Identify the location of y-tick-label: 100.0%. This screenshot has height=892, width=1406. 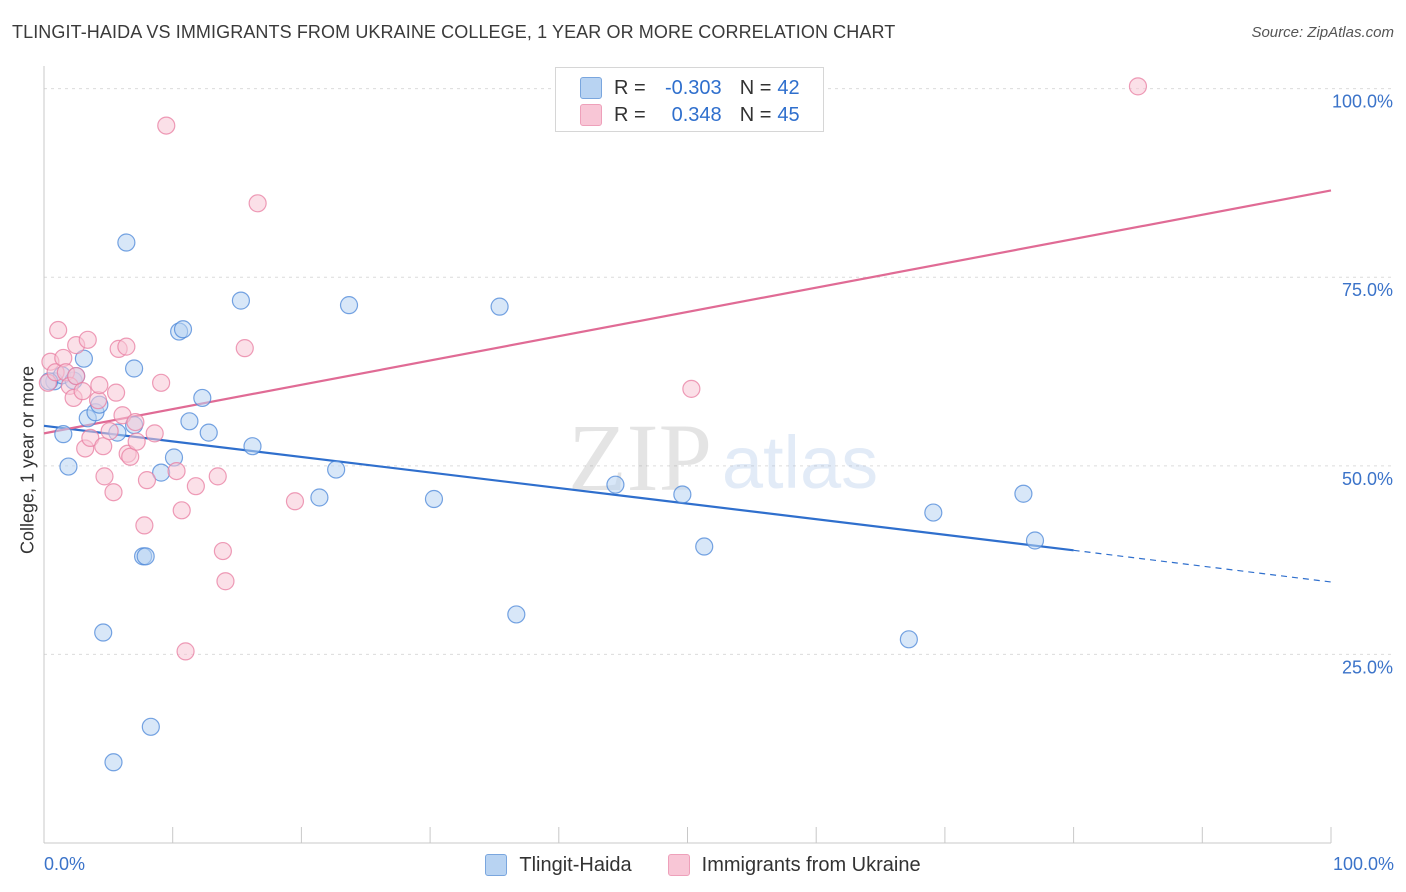
(1362, 102).